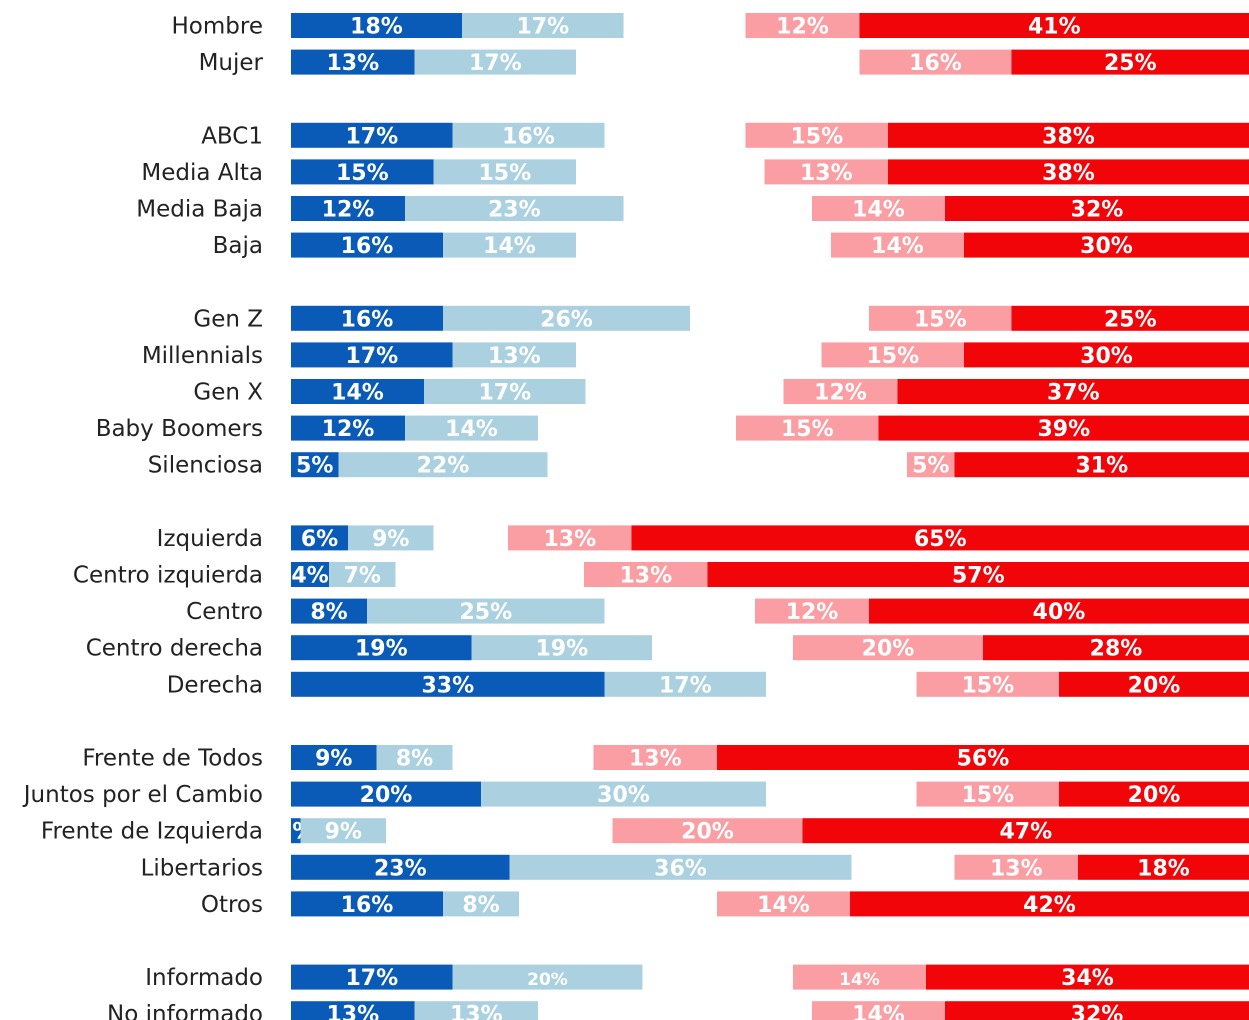 Image resolution: width=1249 pixels, height=1020 pixels. I want to click on strong-negative-value-label: 38%, so click(1068, 136).